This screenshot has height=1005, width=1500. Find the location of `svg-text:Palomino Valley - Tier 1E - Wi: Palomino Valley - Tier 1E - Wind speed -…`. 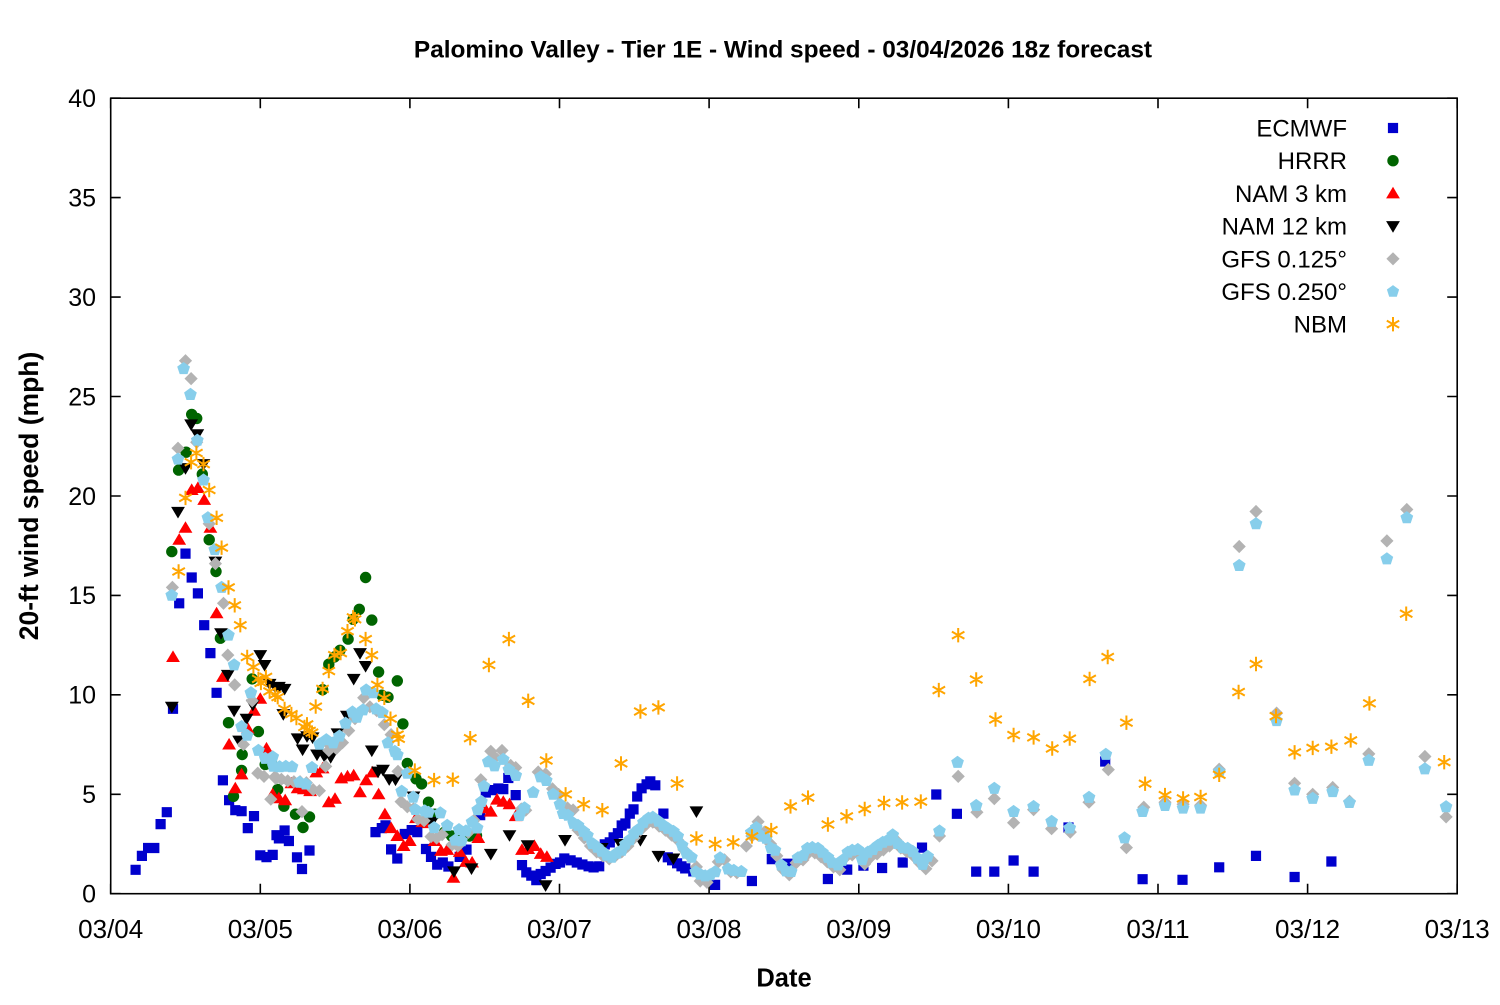

svg-text:Palomino Valley - Tier 1E - Wi: Palomino Valley - Tier 1E - Wind speed -… is located at coordinates (783, 50).